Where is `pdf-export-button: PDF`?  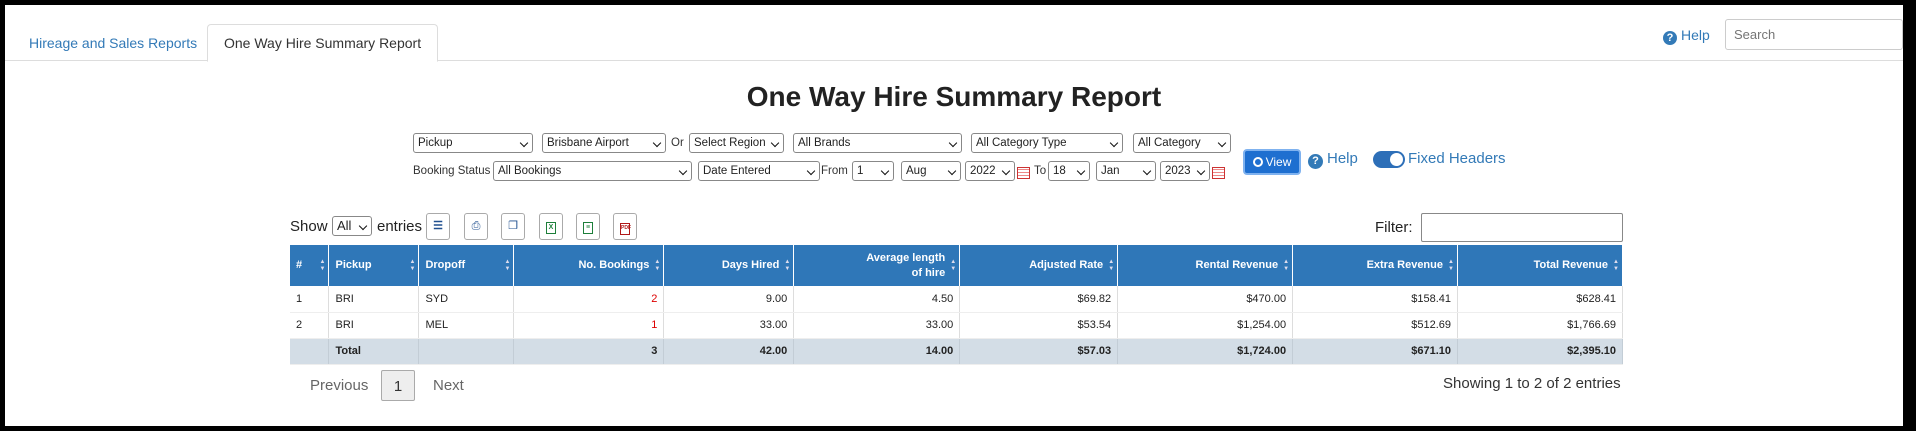 pdf-export-button: PDF is located at coordinates (625, 226).